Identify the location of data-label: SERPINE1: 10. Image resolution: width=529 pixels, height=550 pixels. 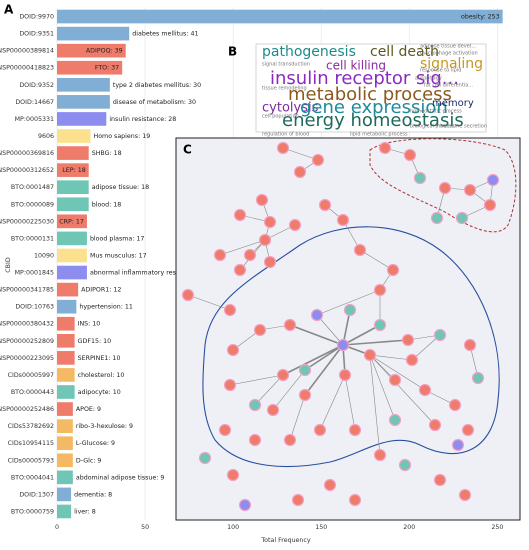
(99, 358).